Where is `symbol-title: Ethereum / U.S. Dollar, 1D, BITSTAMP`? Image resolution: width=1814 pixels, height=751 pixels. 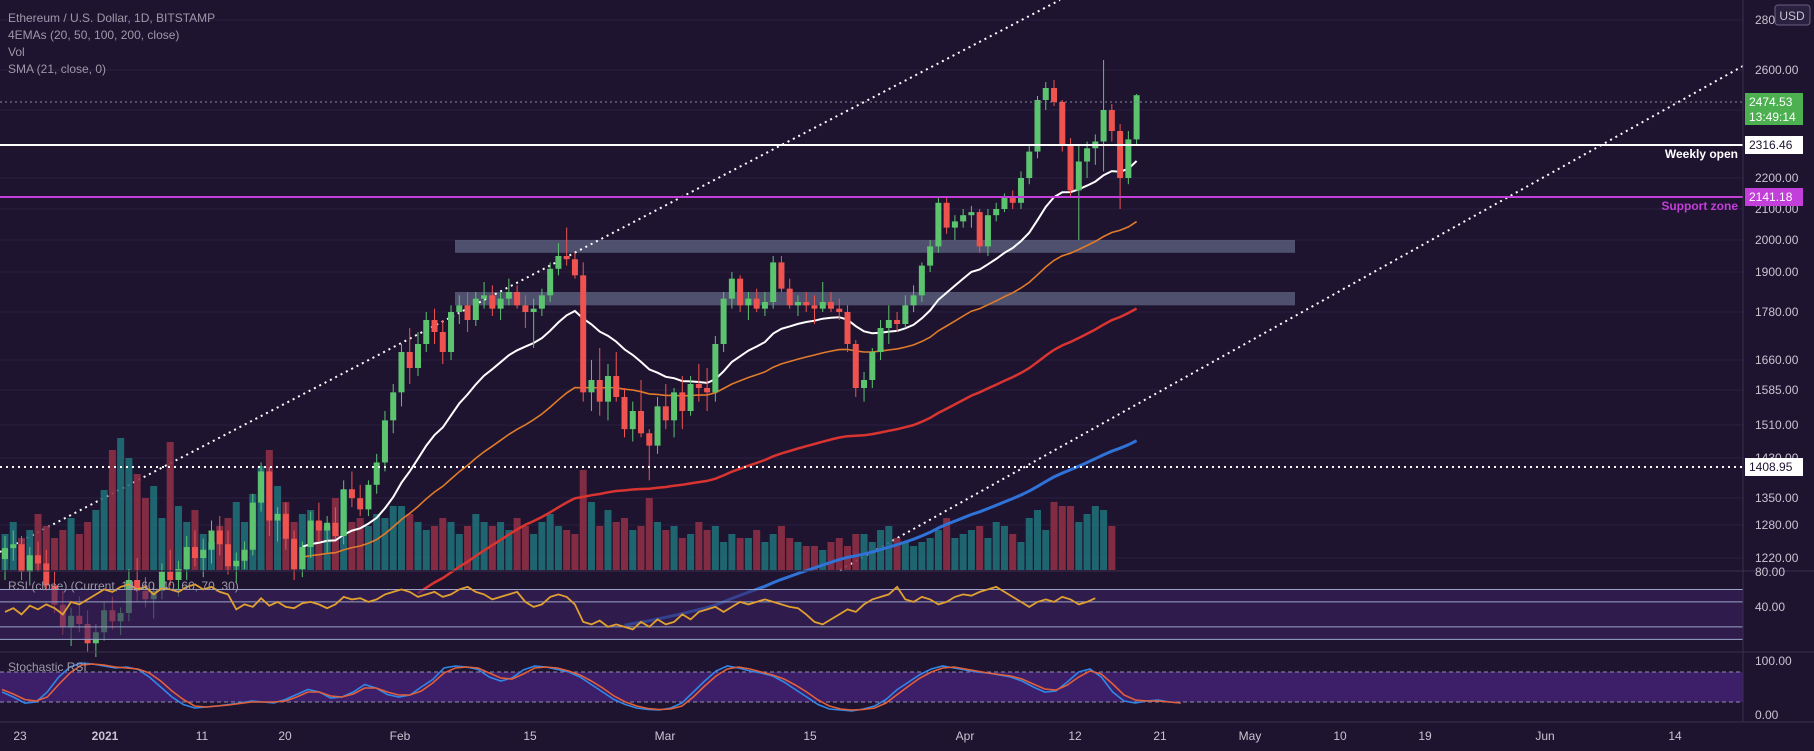 symbol-title: Ethereum / U.S. Dollar, 1D, BITSTAMP is located at coordinates (111, 18).